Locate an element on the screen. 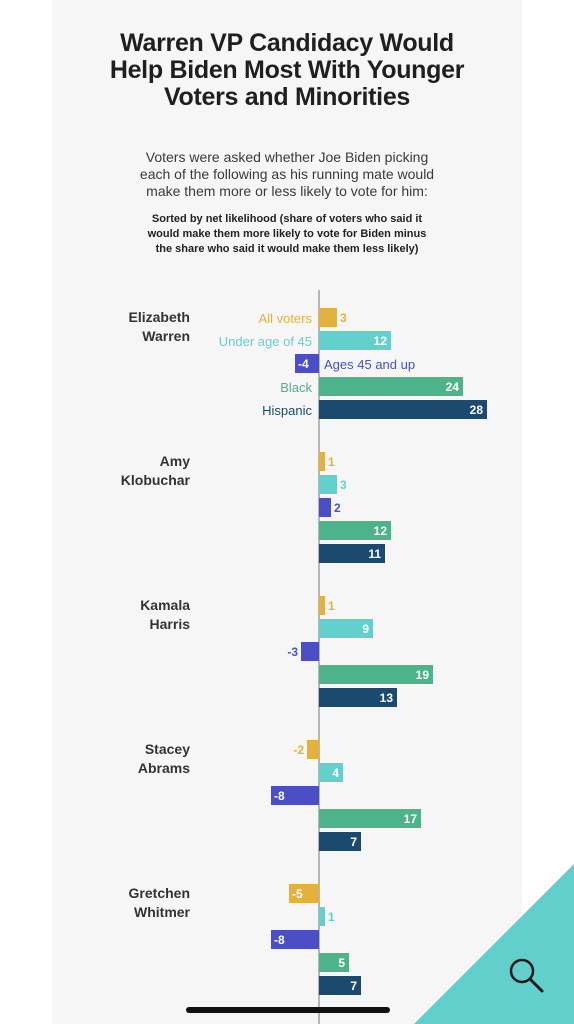  value-label: 9 is located at coordinates (365, 629).